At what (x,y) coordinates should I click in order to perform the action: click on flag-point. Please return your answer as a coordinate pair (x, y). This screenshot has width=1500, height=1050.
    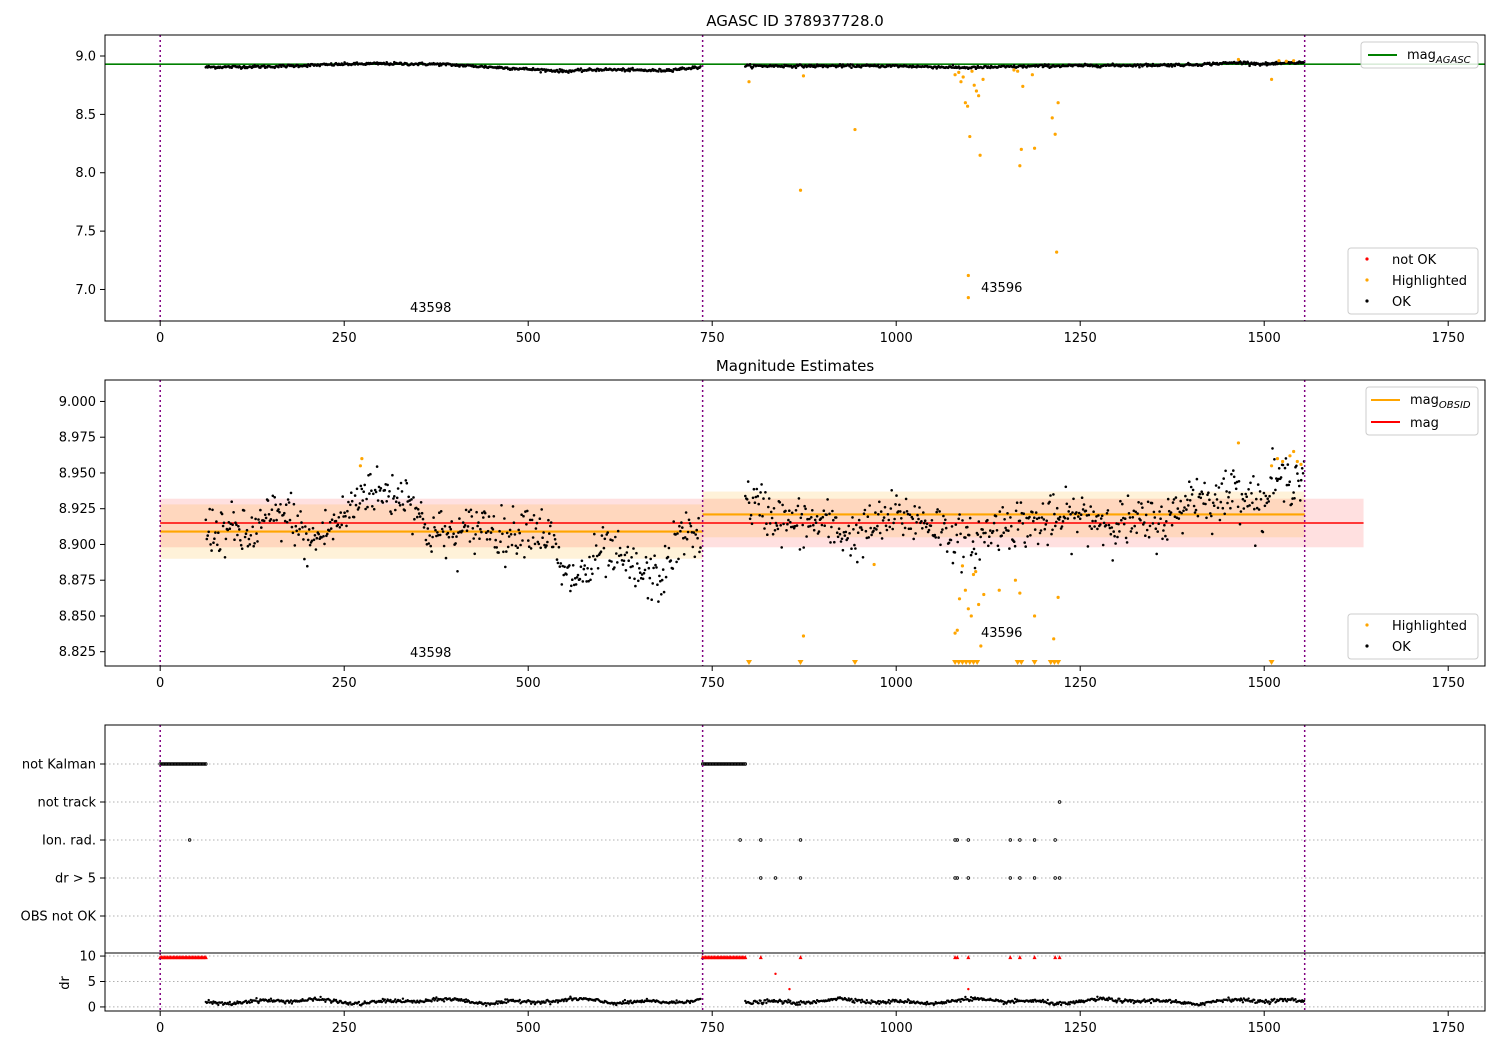
    Looking at the image, I should click on (957, 878).